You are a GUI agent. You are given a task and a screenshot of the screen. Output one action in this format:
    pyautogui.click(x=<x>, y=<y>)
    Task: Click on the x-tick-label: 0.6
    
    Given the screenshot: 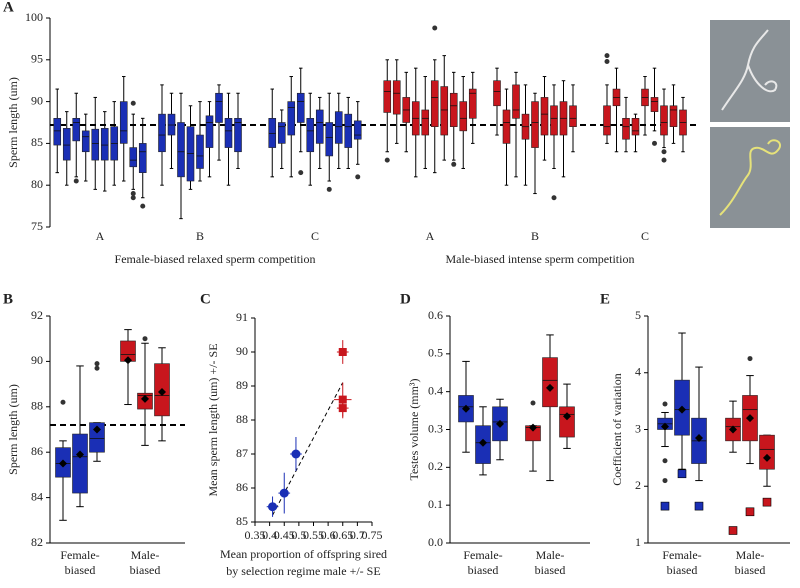 What is the action you would take?
    pyautogui.click(x=328, y=535)
    